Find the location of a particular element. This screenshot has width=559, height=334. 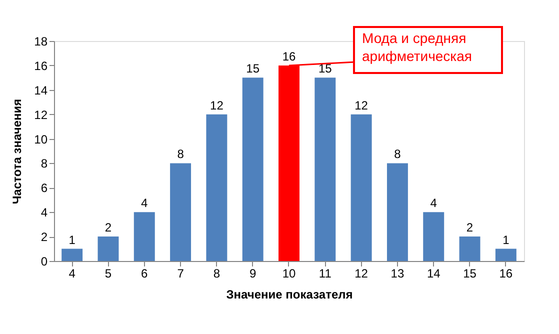

x-tick-label: 5 is located at coordinates (108, 273).